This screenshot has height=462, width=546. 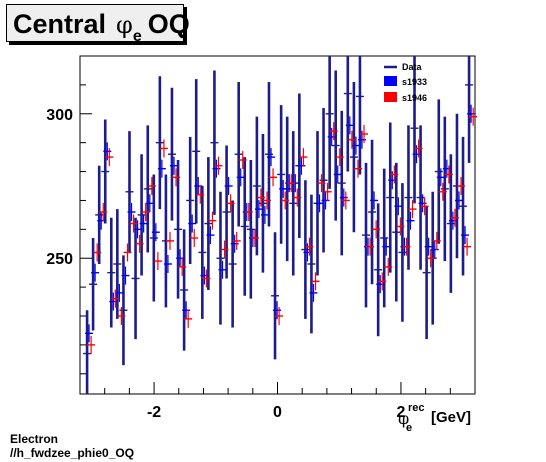 I want to click on legend-s1946-label: s1946, so click(x=414, y=98).